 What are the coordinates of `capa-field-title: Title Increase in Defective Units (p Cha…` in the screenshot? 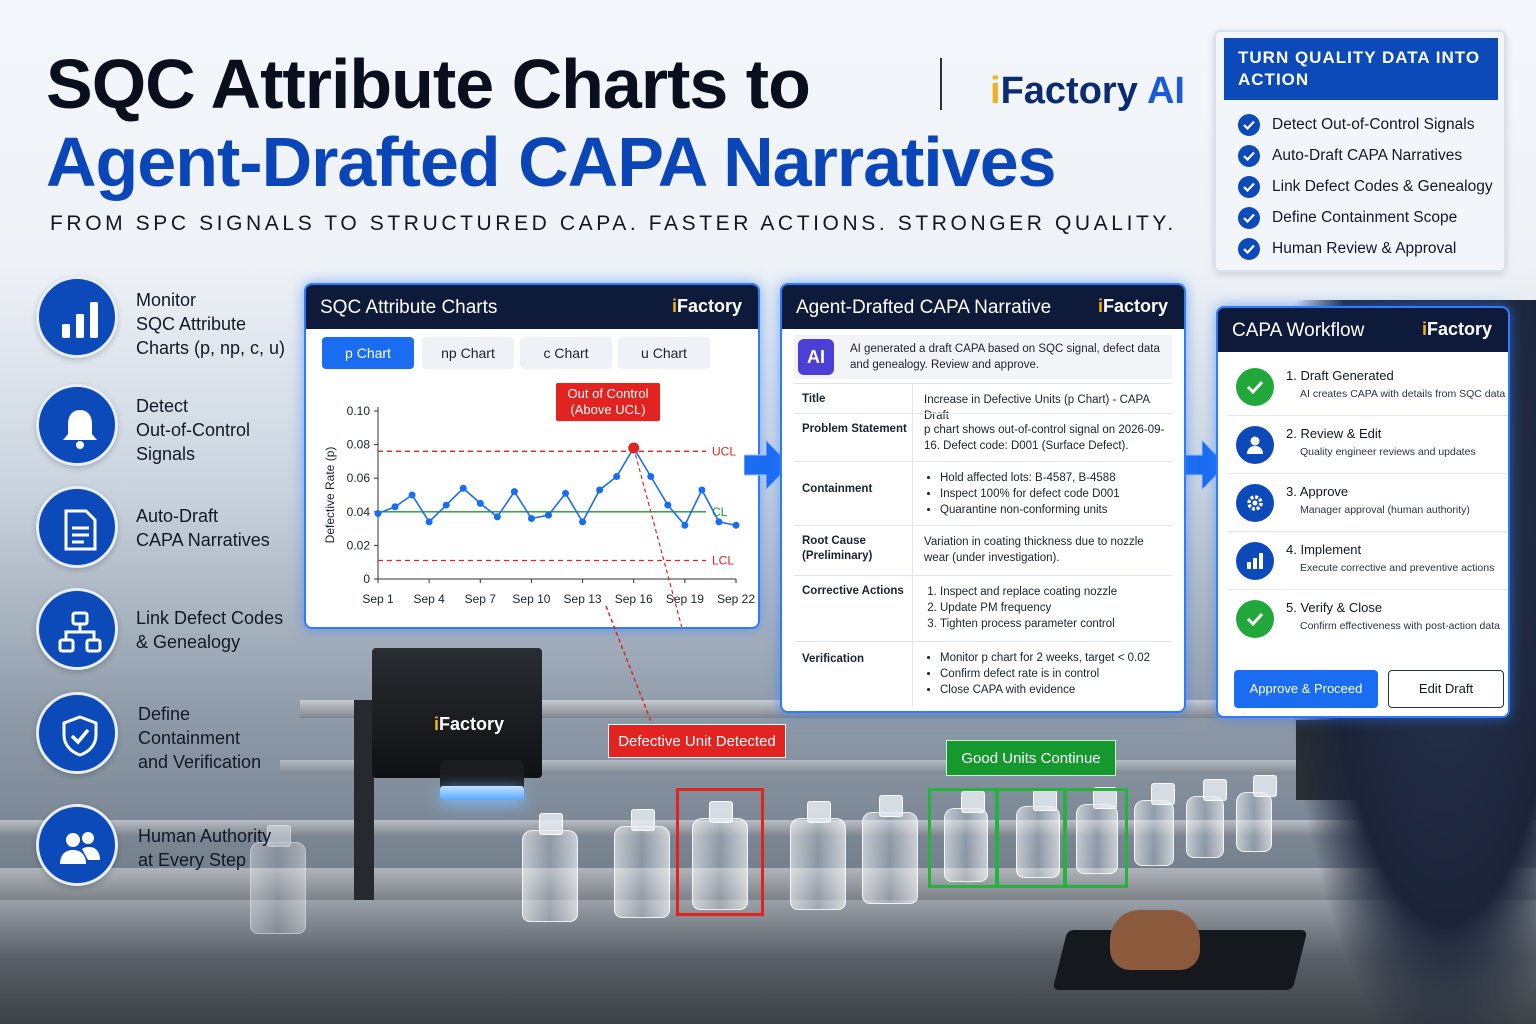 It's located at (983, 402).